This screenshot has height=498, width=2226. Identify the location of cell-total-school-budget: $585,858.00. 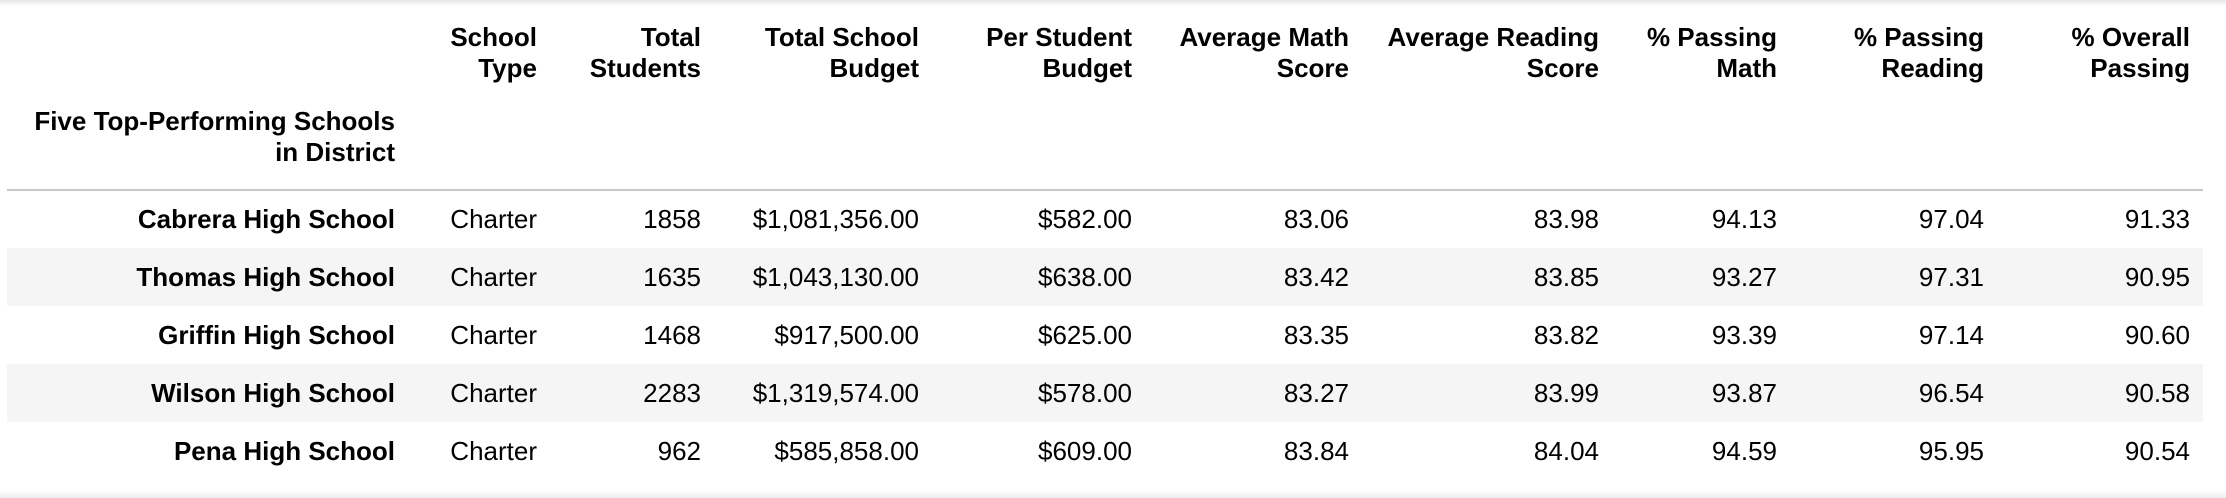
(846, 450).